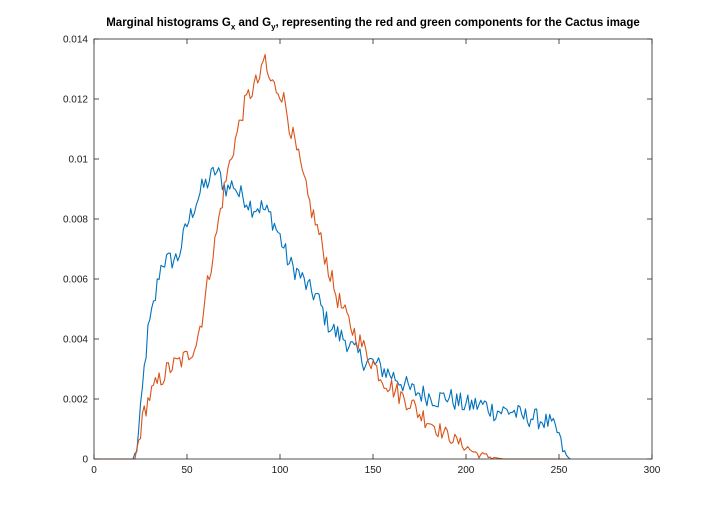 Image resolution: width=720 pixels, height=516 pixels. What do you see at coordinates (79, 160) in the screenshot?
I see `y-tick-label: 0.01` at bounding box center [79, 160].